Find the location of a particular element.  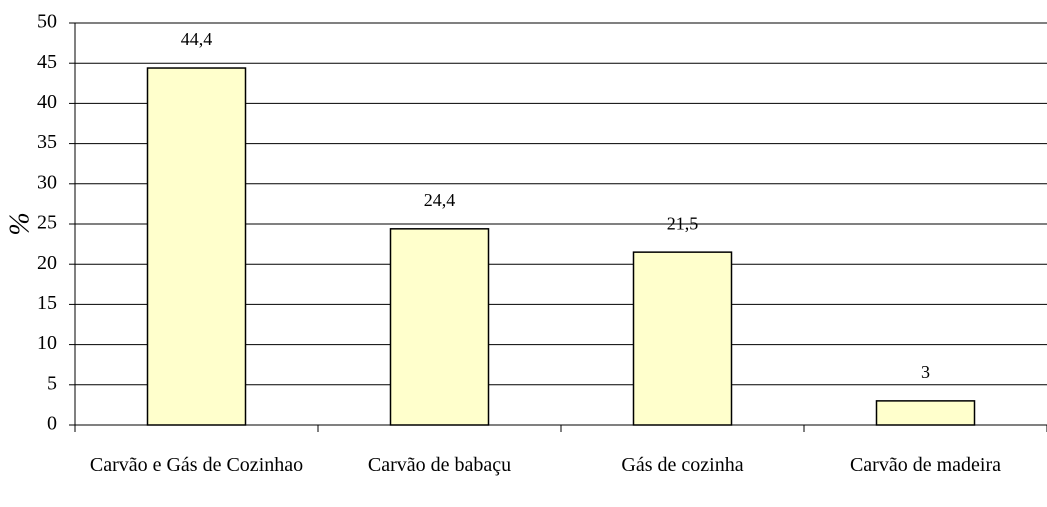

x-tick-label: Gás de cozinha is located at coordinates (682, 465).